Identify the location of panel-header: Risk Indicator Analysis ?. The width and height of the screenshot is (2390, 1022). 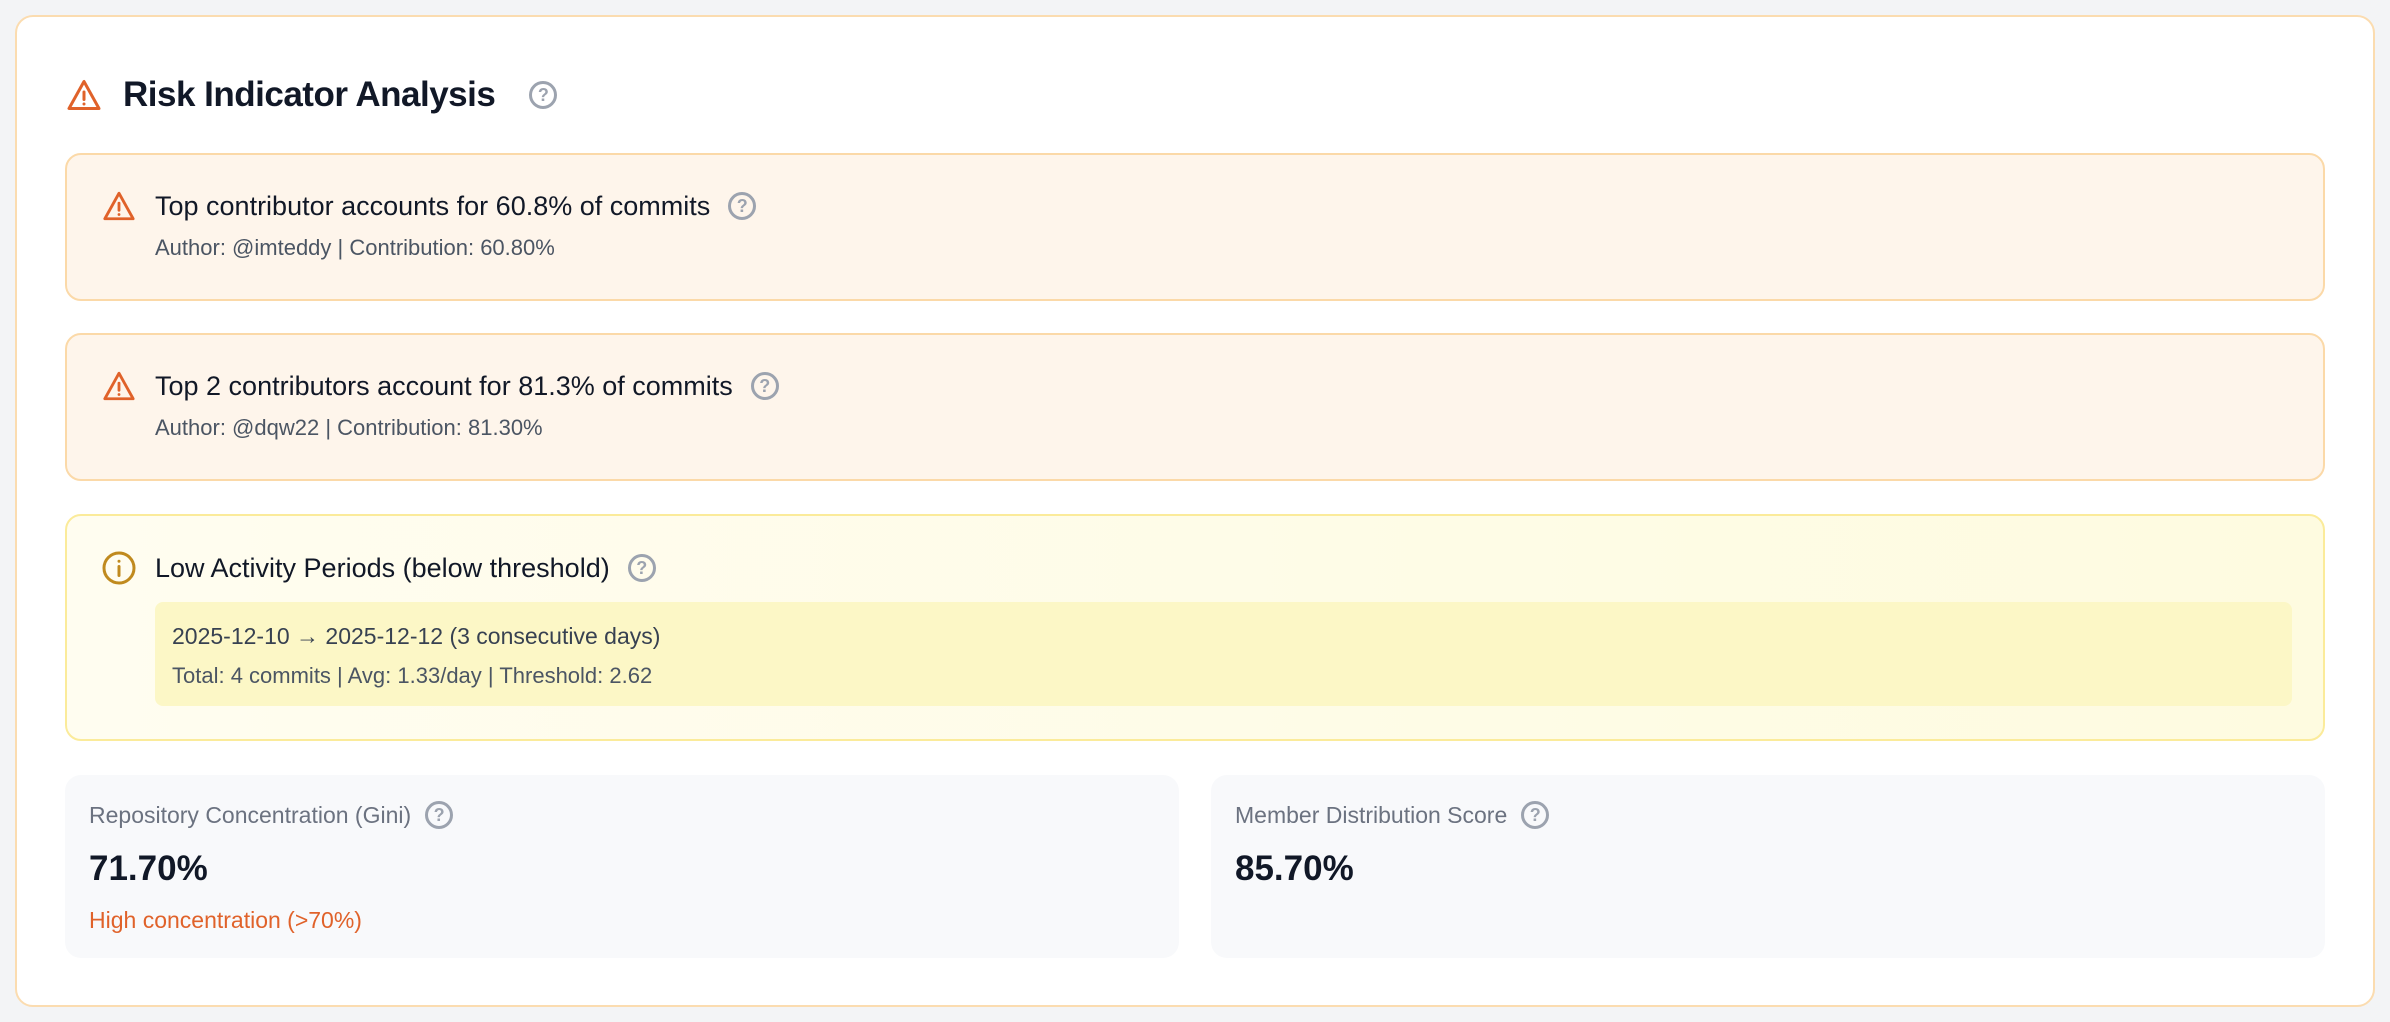
(311, 95).